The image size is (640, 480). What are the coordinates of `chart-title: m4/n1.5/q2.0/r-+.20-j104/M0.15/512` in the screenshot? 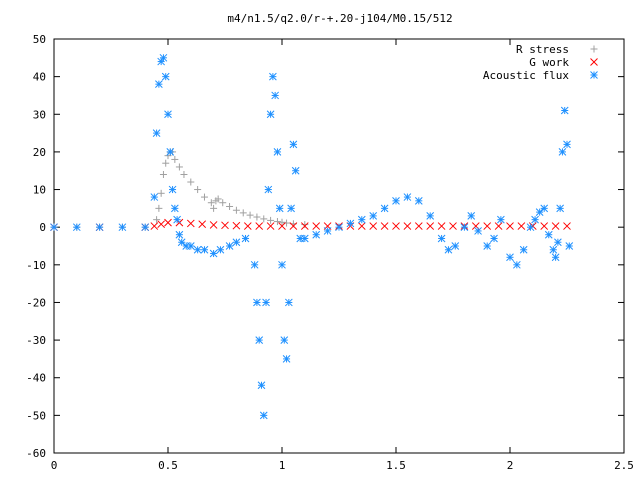 It's located at (339, 18).